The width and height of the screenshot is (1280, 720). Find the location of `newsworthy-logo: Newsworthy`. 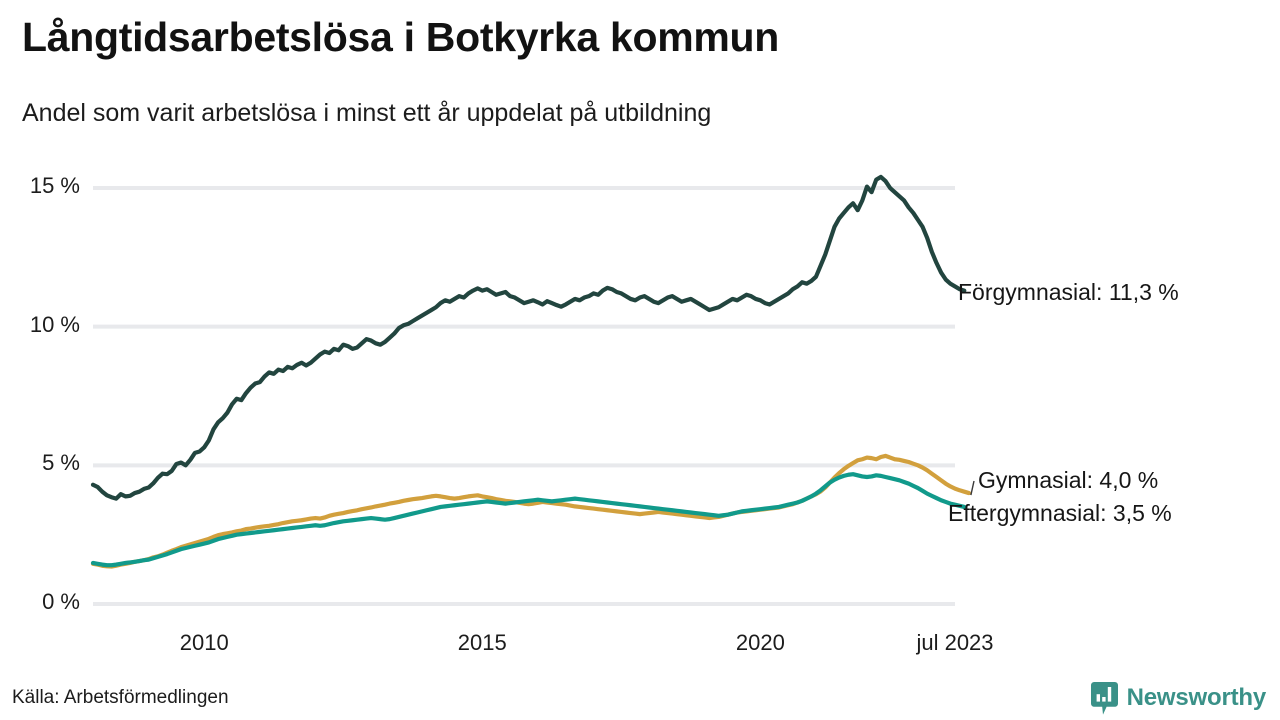

newsworthy-logo: Newsworthy is located at coordinates (1178, 698).